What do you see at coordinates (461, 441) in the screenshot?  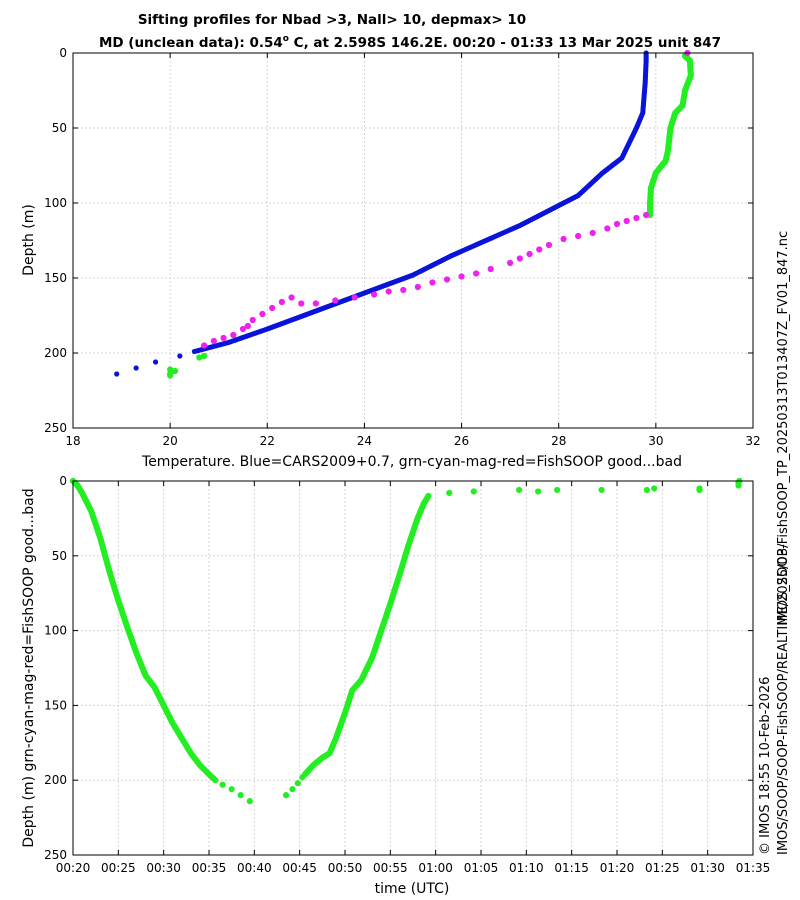 I see `top-x-tick-label: 26` at bounding box center [461, 441].